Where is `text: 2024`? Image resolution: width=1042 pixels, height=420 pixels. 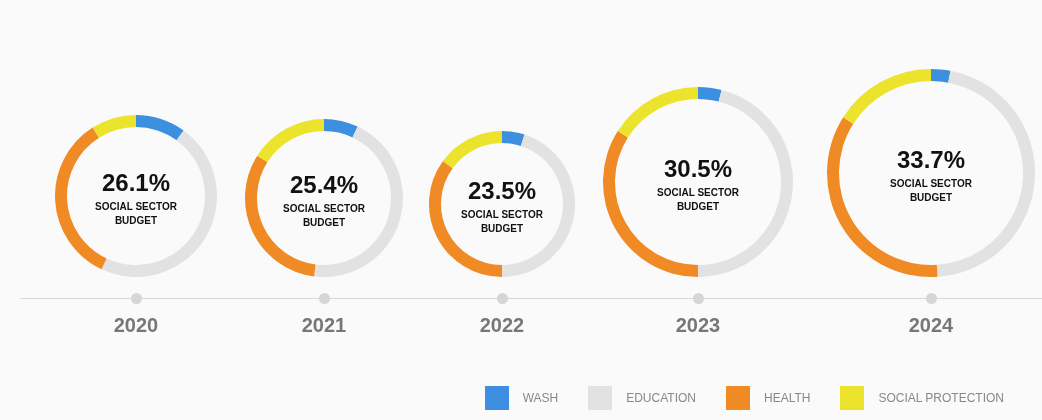
text: 2024 is located at coordinates (931, 325).